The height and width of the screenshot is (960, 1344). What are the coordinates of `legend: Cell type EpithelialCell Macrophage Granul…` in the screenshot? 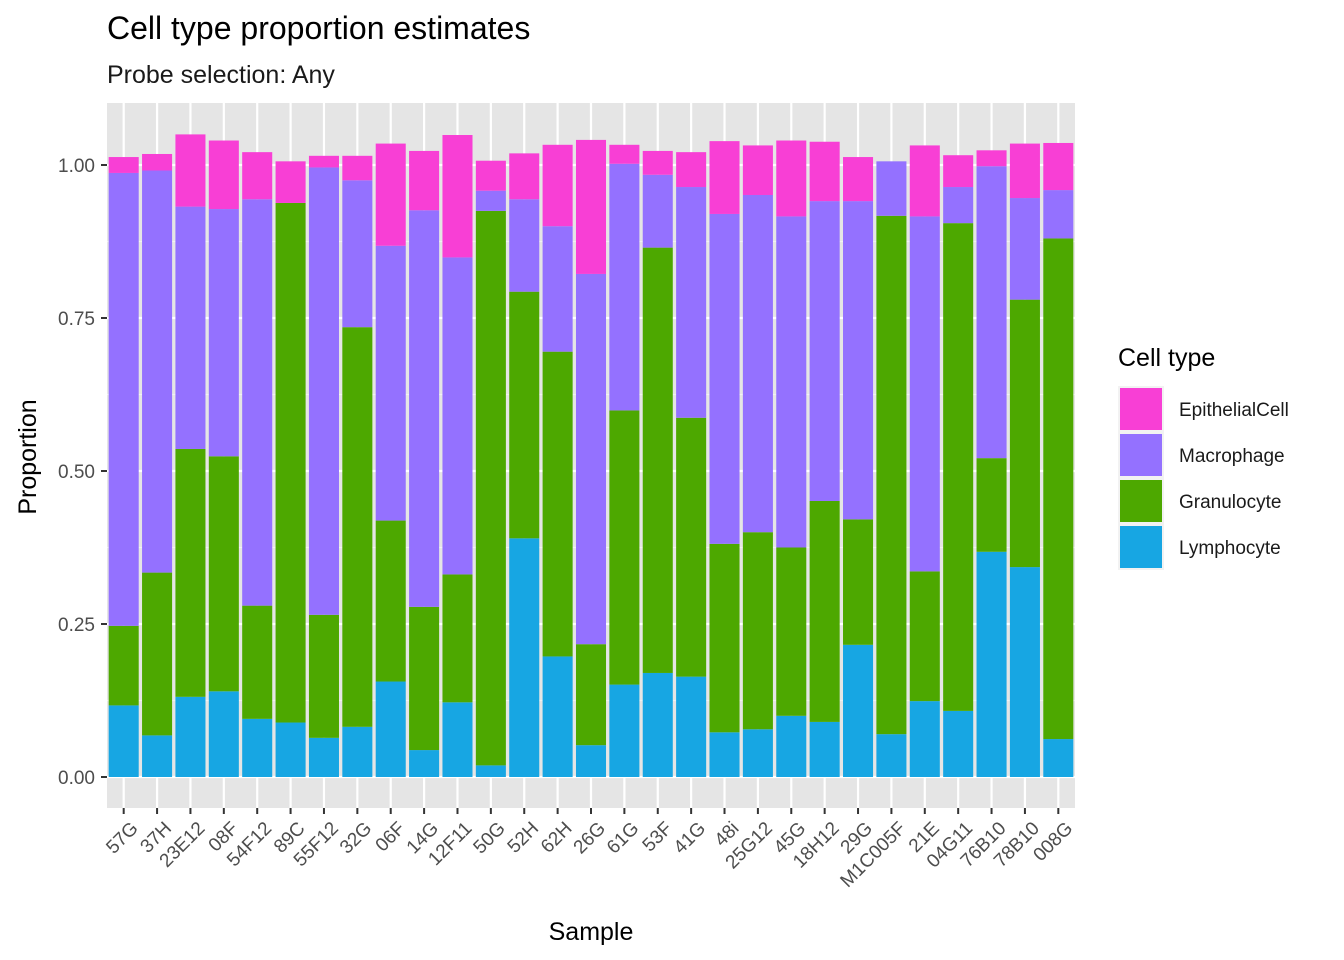 It's located at (1203, 457).